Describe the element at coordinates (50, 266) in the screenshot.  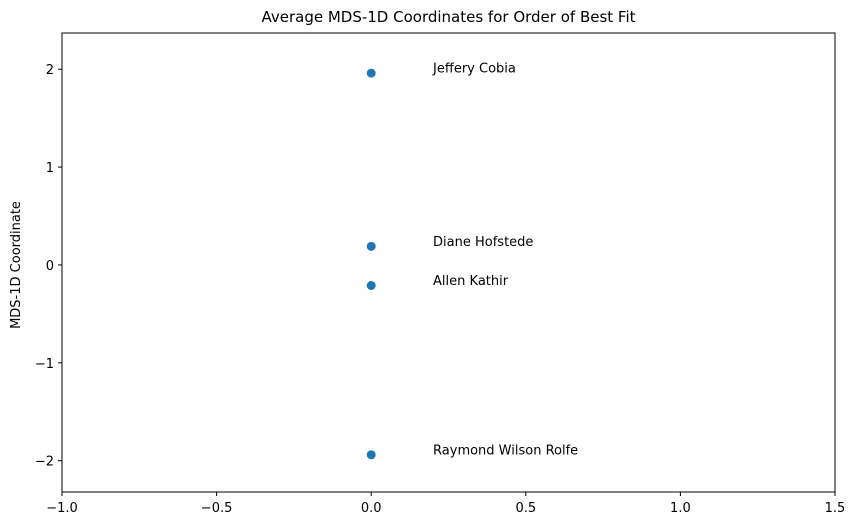
I see `y-tick-label: 0` at that location.